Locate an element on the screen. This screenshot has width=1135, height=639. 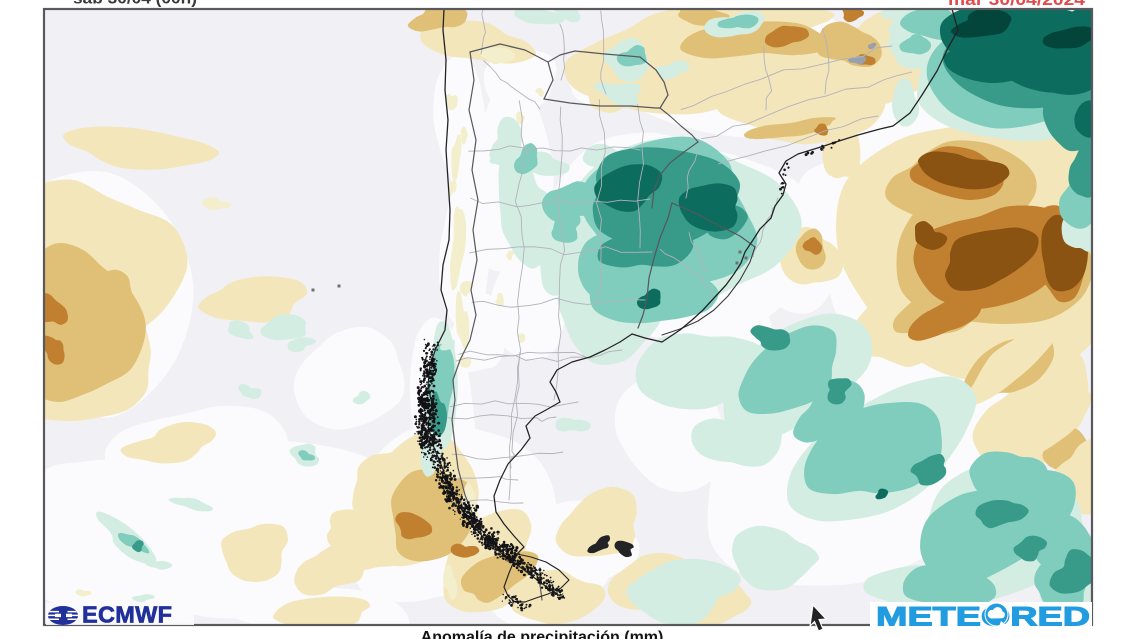
svg-text: mar 30/04/2024 is located at coordinates (1017, 4).